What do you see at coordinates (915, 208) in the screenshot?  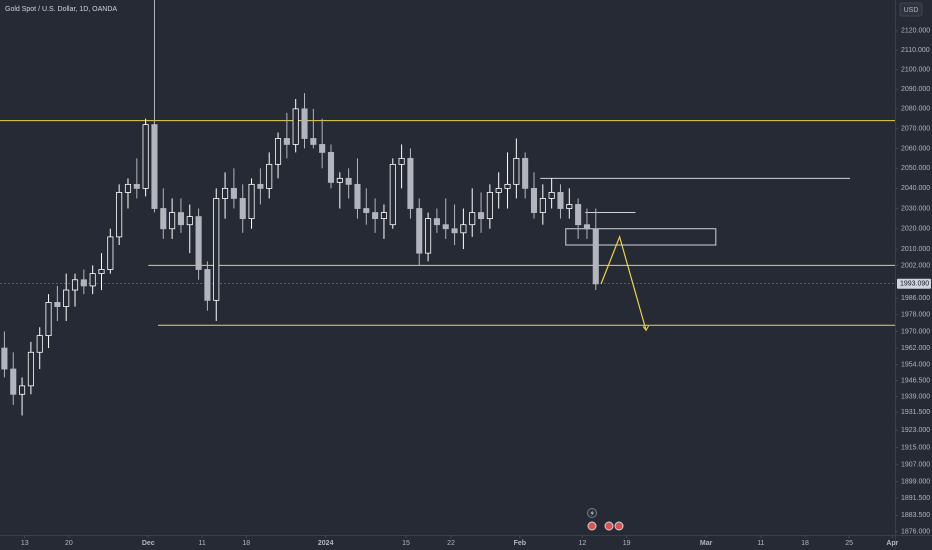 I see `y-tick-label: 2030.000` at bounding box center [915, 208].